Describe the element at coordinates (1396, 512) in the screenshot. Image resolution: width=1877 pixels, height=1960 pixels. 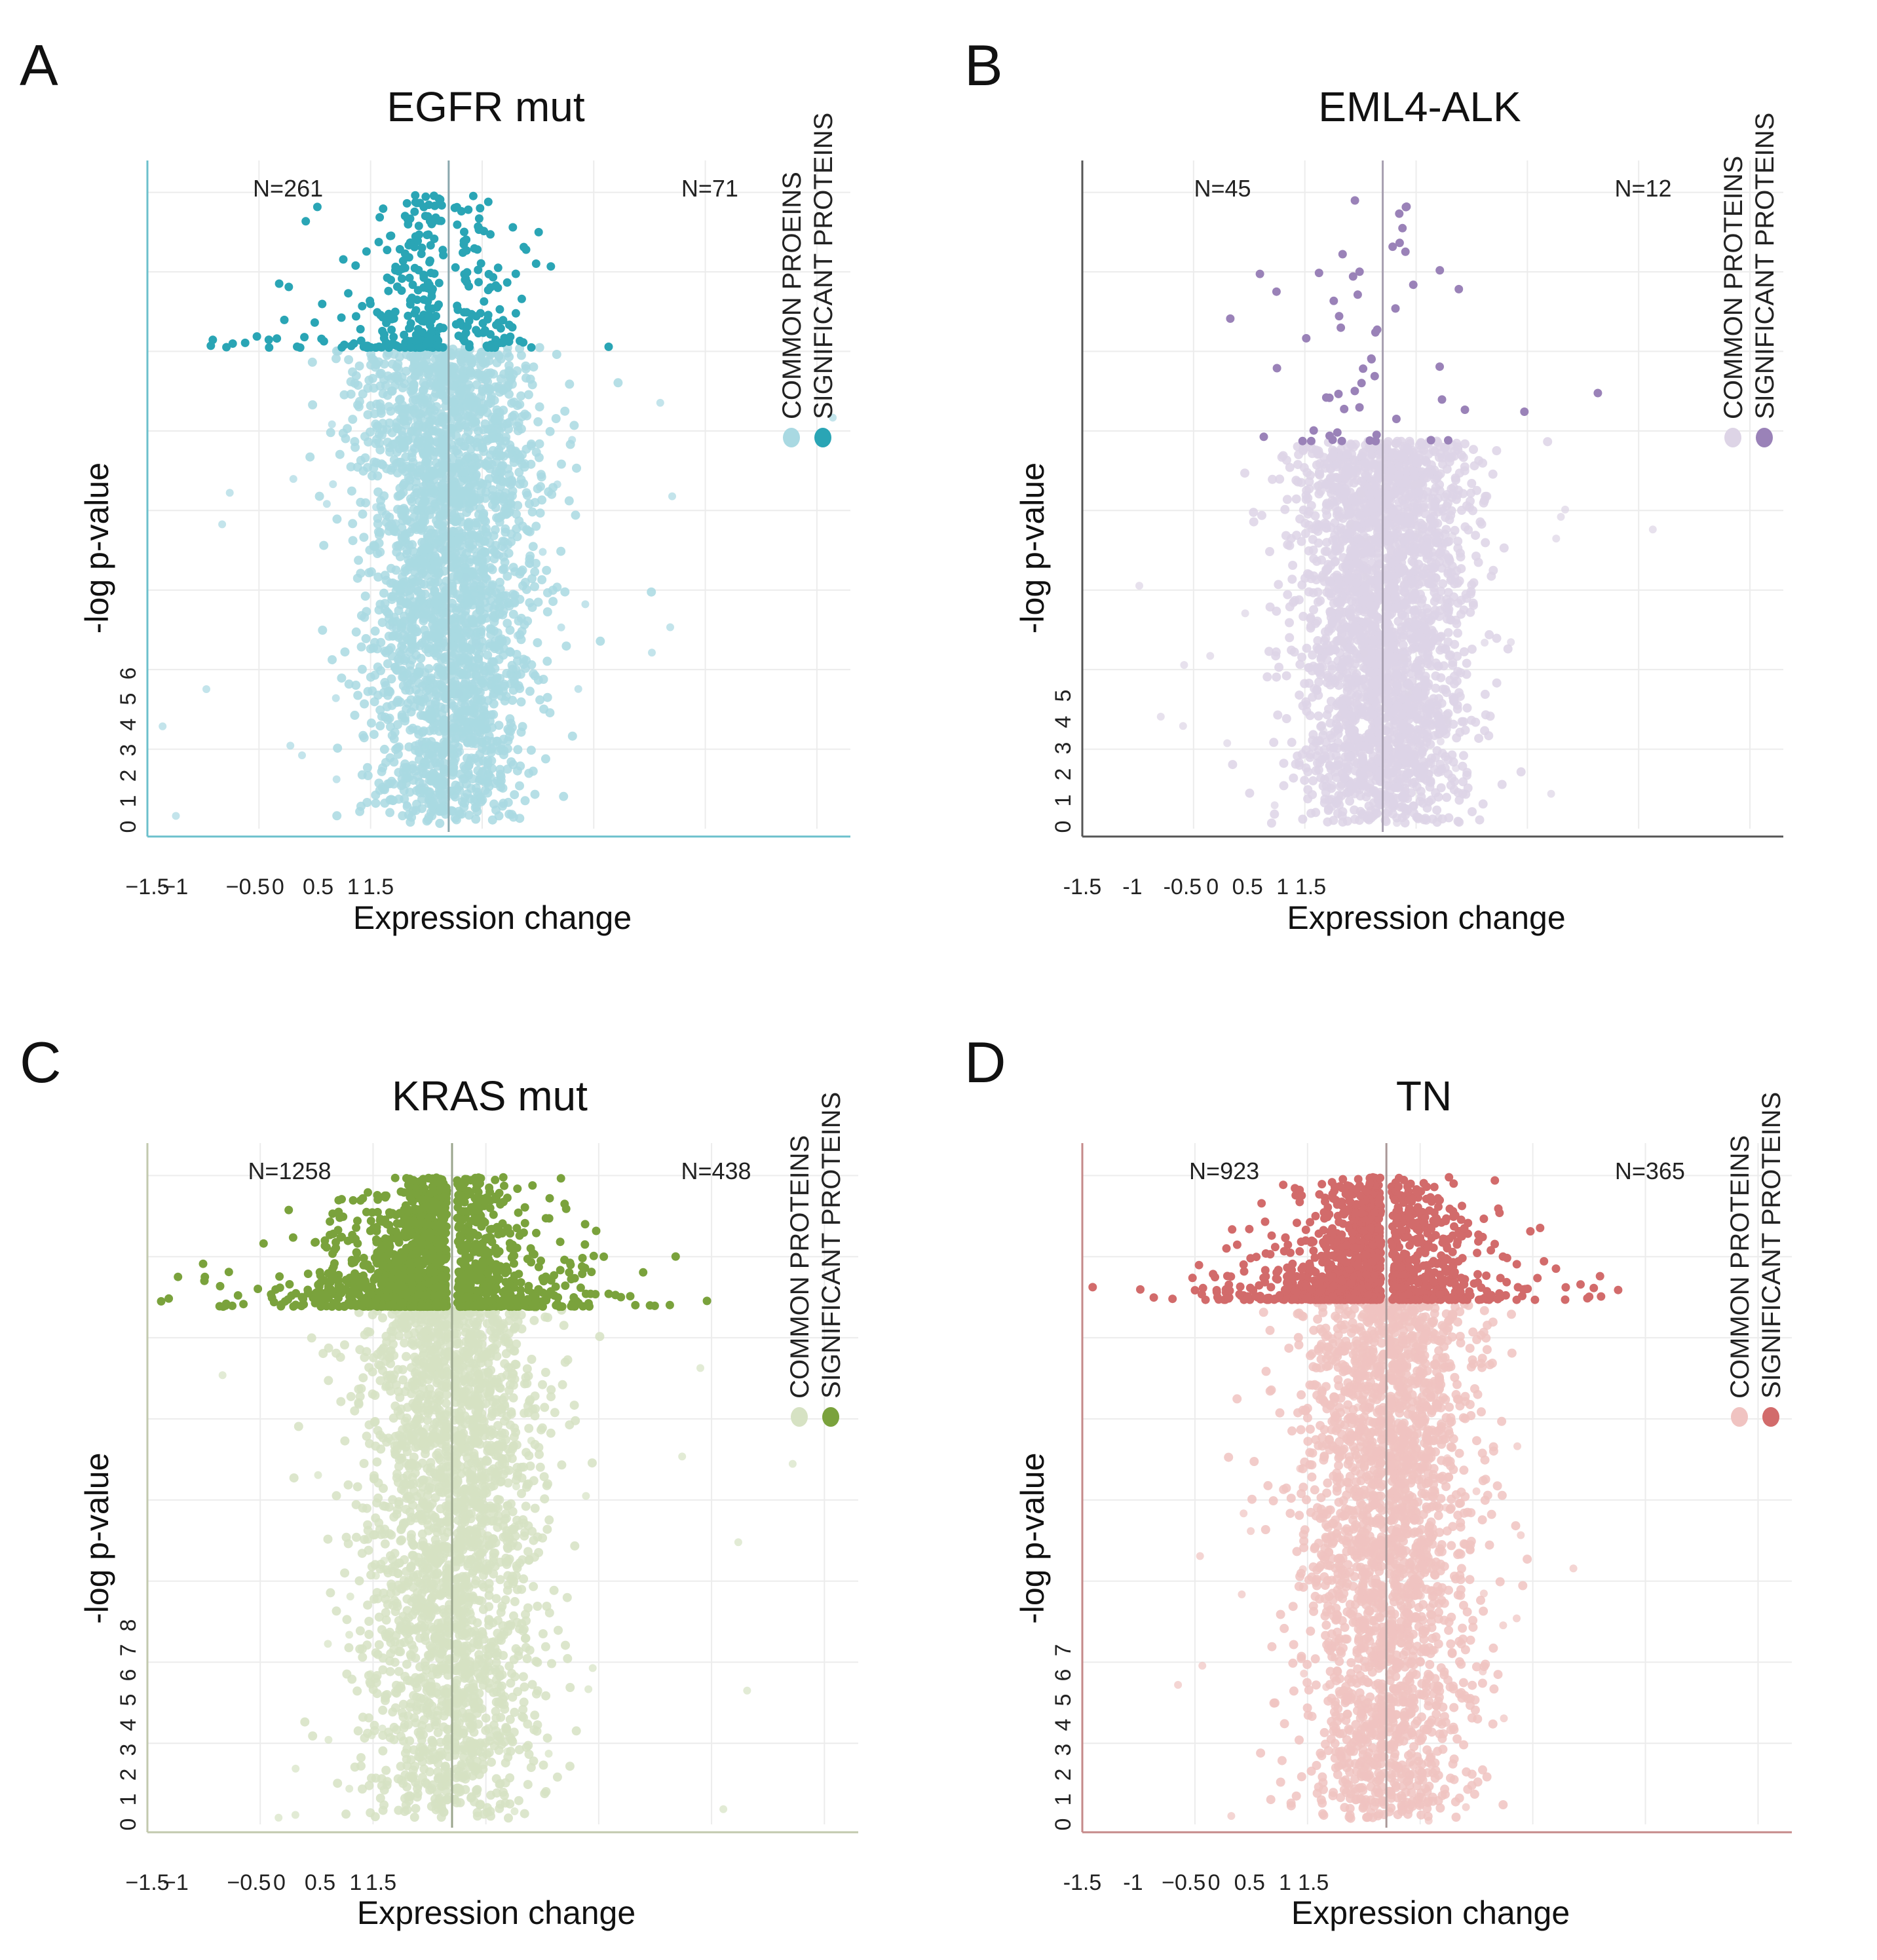
I see `points` at that location.